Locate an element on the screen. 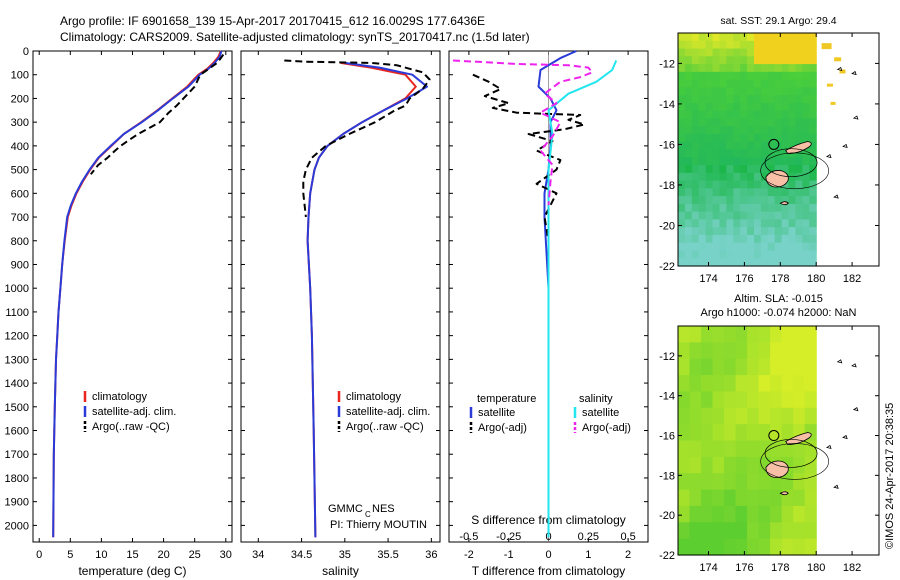 This screenshot has height=580, width=900. island-shape is located at coordinates (854, 73).